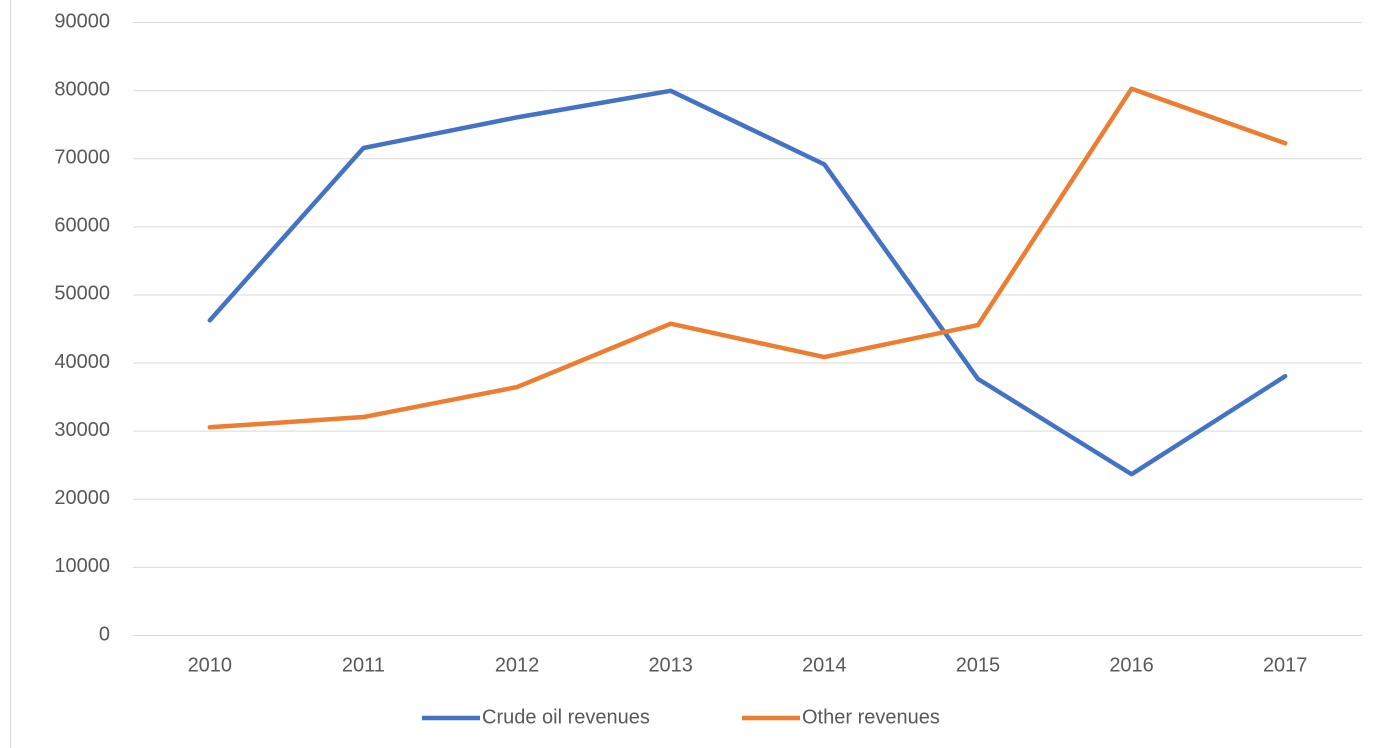 The image size is (1379, 748). What do you see at coordinates (82, 21) in the screenshot?
I see `y-tick-label: 90000` at bounding box center [82, 21].